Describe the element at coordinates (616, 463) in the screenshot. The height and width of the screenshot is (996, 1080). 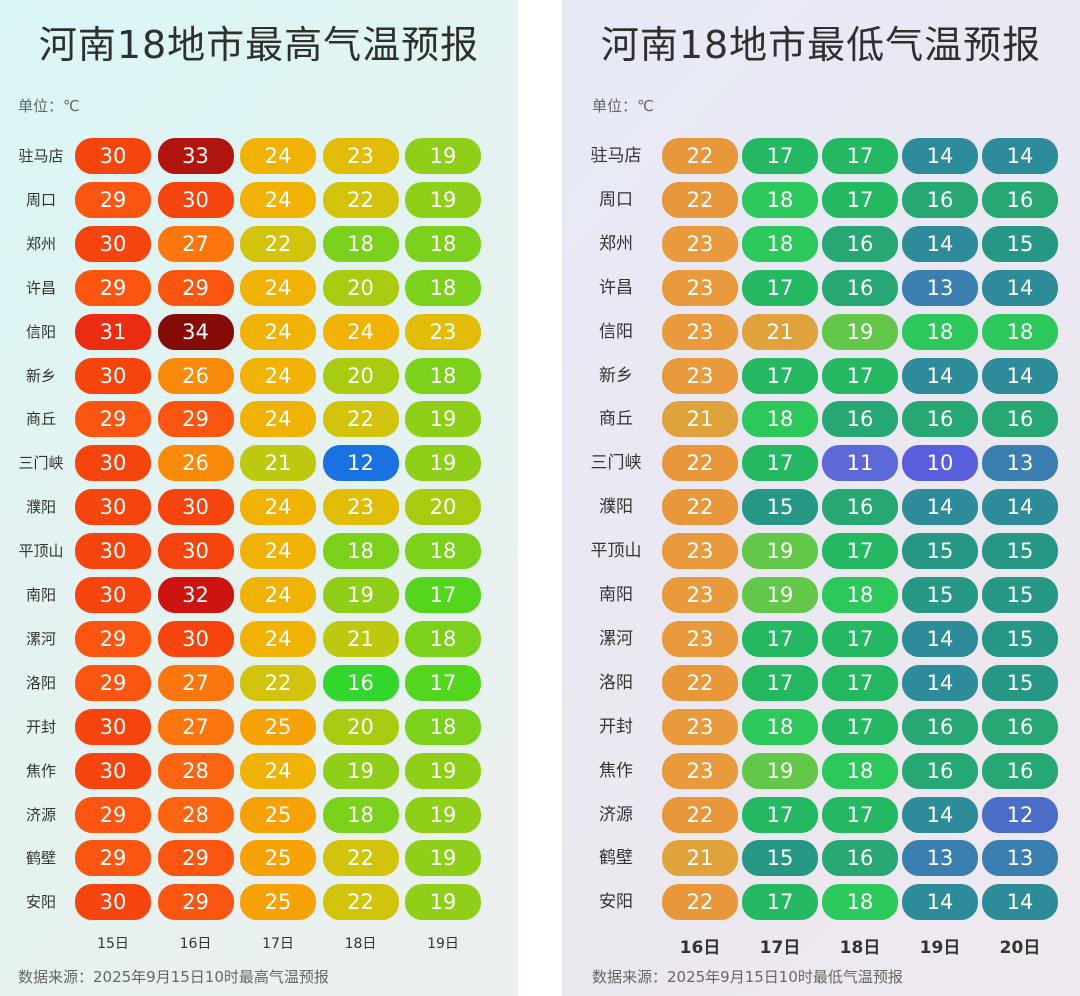
I see `row-label: 三门峡` at that location.